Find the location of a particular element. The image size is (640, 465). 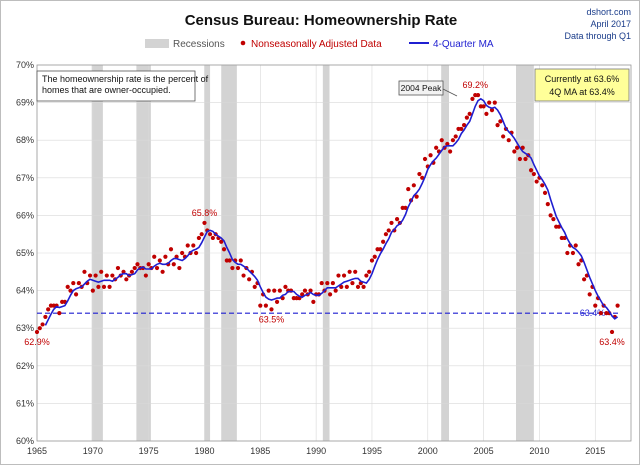

peak-callout: 2004 Peak is located at coordinates (428, 88).